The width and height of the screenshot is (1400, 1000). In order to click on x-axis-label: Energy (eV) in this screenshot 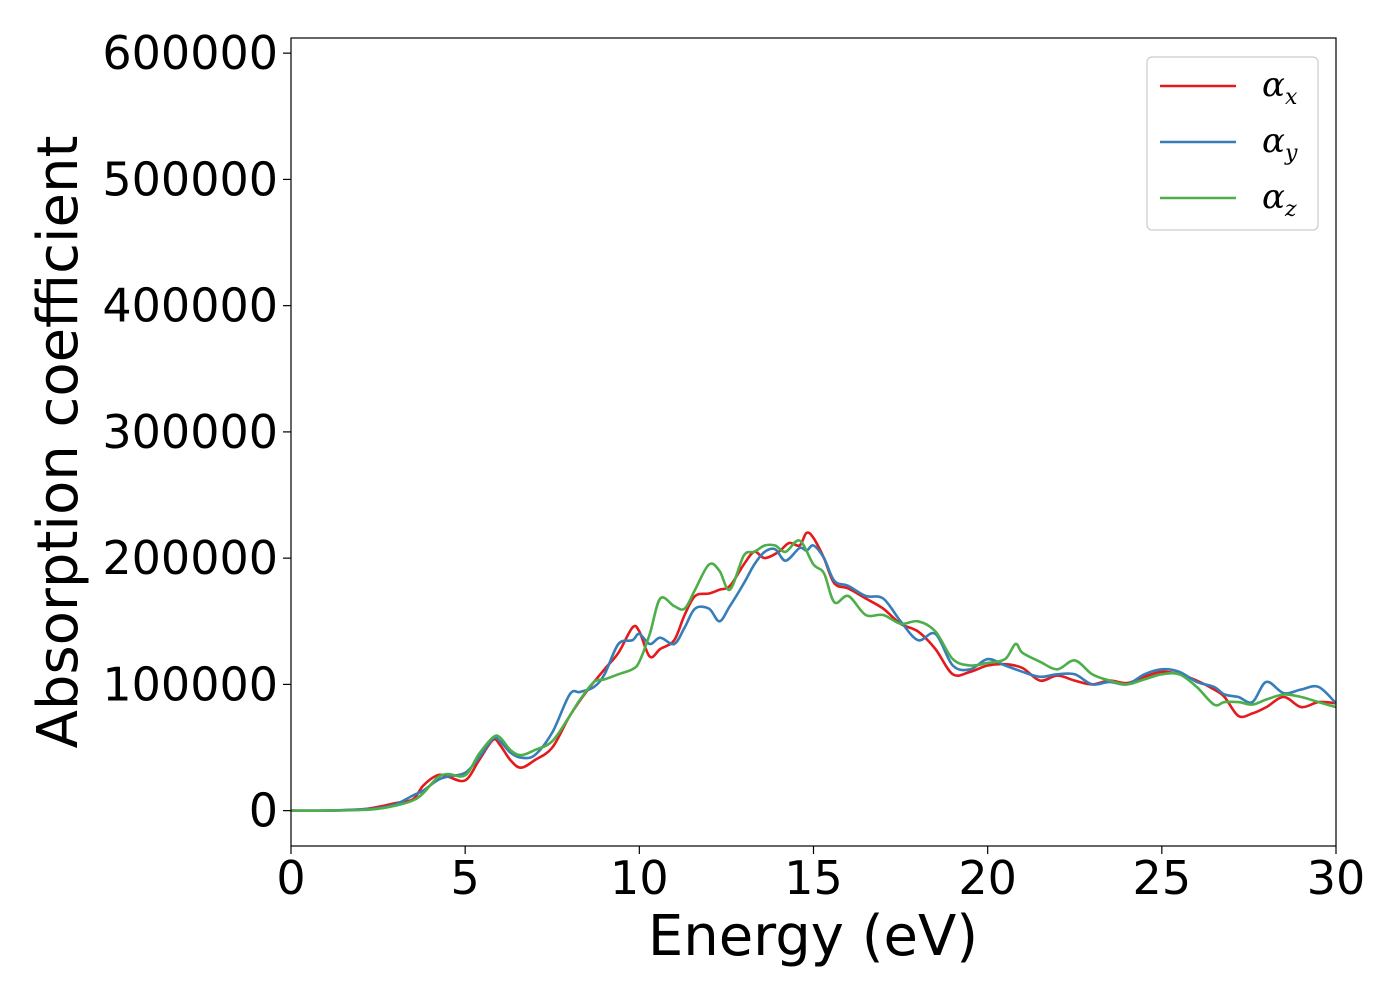, I will do `click(813, 936)`.